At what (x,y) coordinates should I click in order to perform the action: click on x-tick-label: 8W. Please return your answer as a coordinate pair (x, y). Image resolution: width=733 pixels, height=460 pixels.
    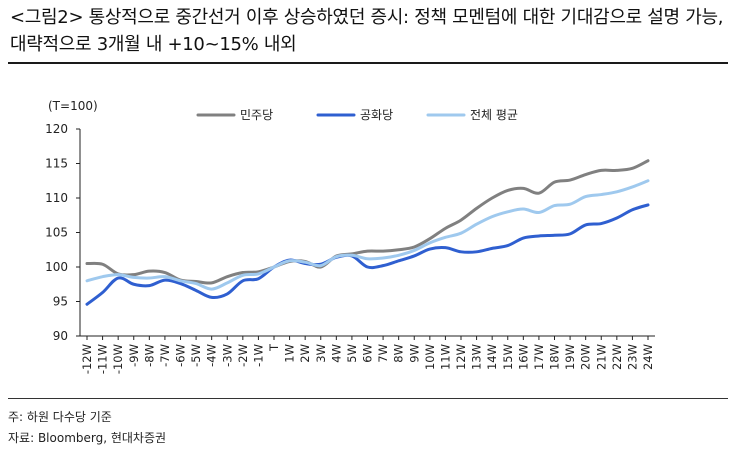
    Looking at the image, I should click on (399, 353).